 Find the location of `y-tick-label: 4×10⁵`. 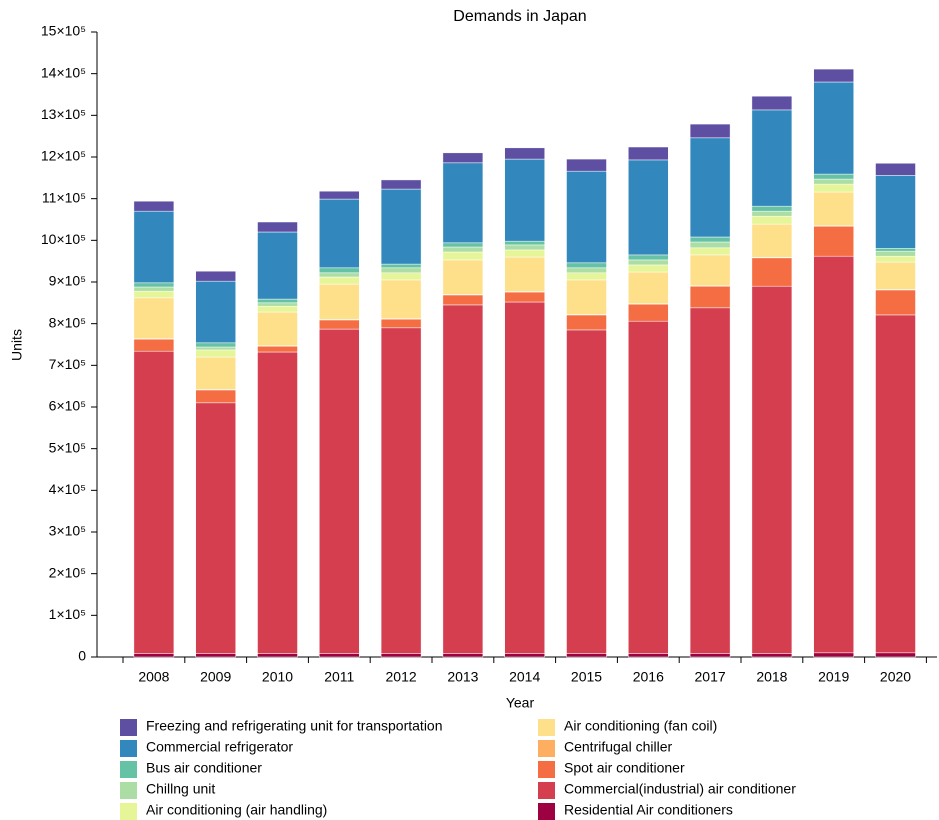

y-tick-label: 4×10⁵ is located at coordinates (67, 489).